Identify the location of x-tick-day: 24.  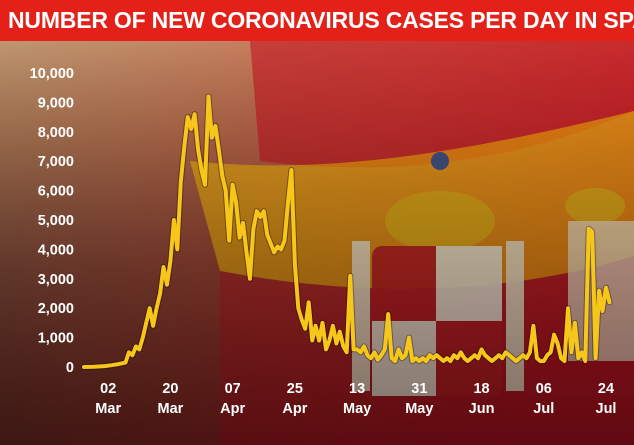
(606, 389).